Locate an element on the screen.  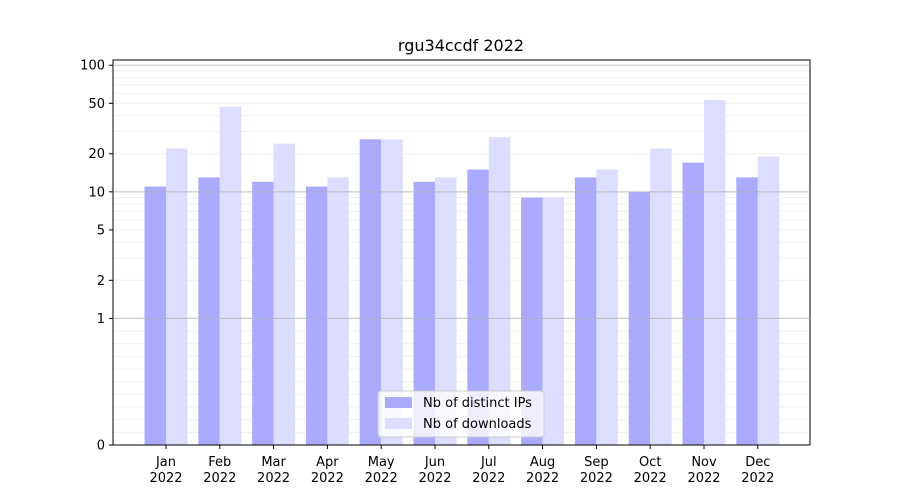
y-tick-label: 1 is located at coordinates (101, 319).